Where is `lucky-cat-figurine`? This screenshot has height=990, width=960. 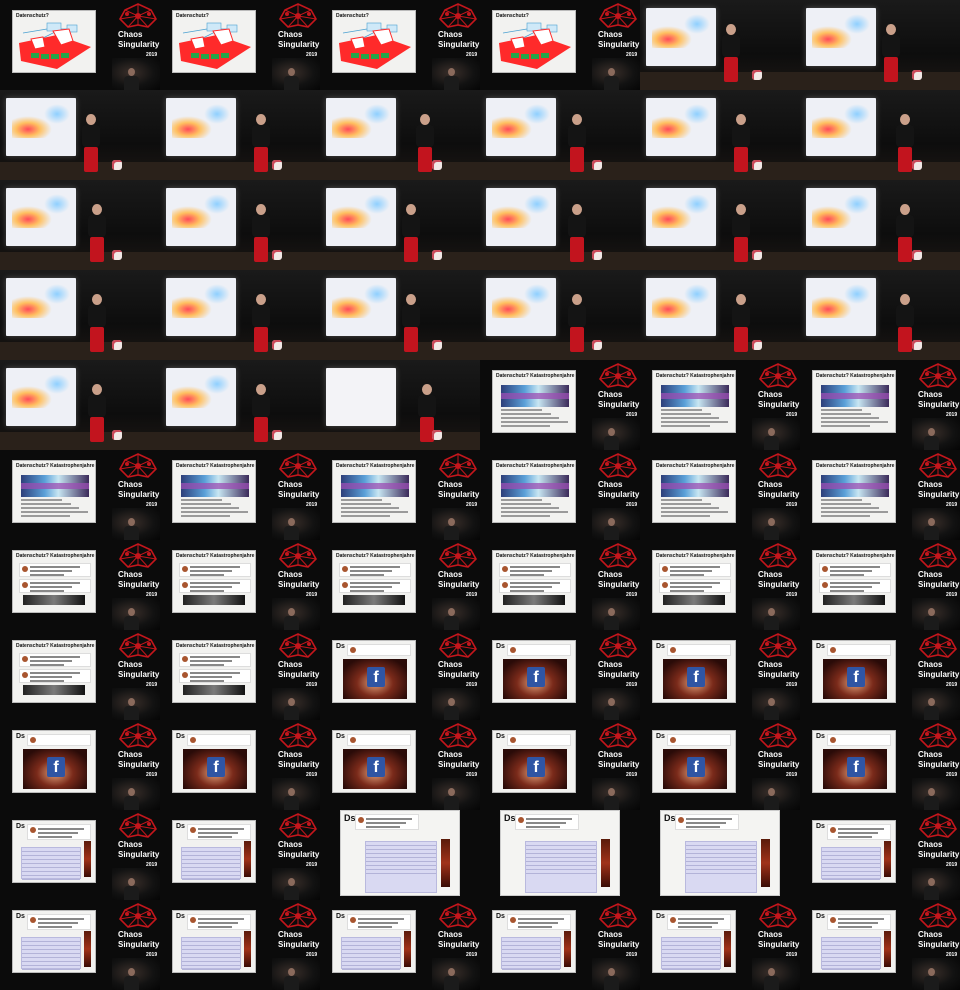 lucky-cat-figurine is located at coordinates (757, 255).